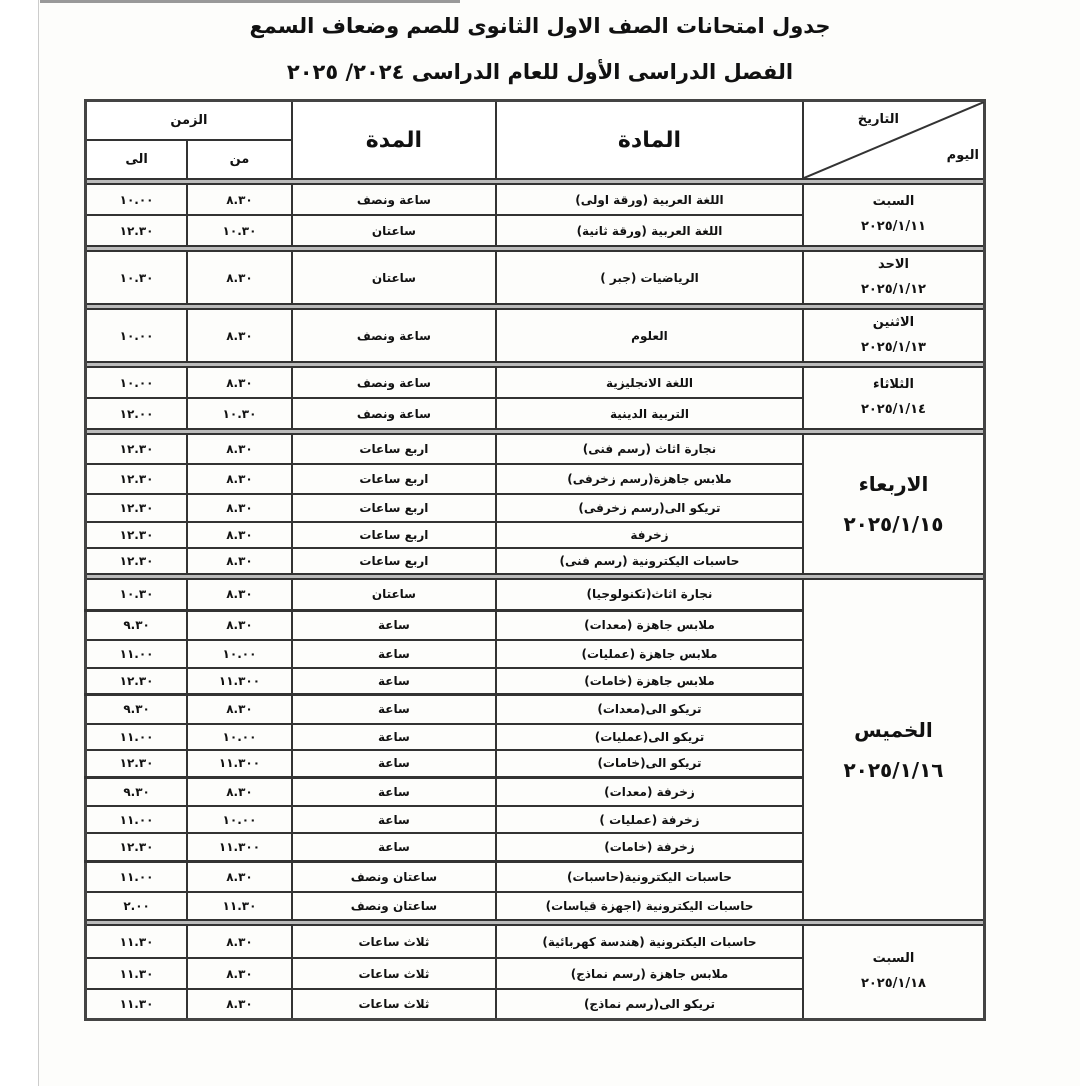  I want to click on exam-date: ٢٠٢٥/١/١١, so click(893, 226).